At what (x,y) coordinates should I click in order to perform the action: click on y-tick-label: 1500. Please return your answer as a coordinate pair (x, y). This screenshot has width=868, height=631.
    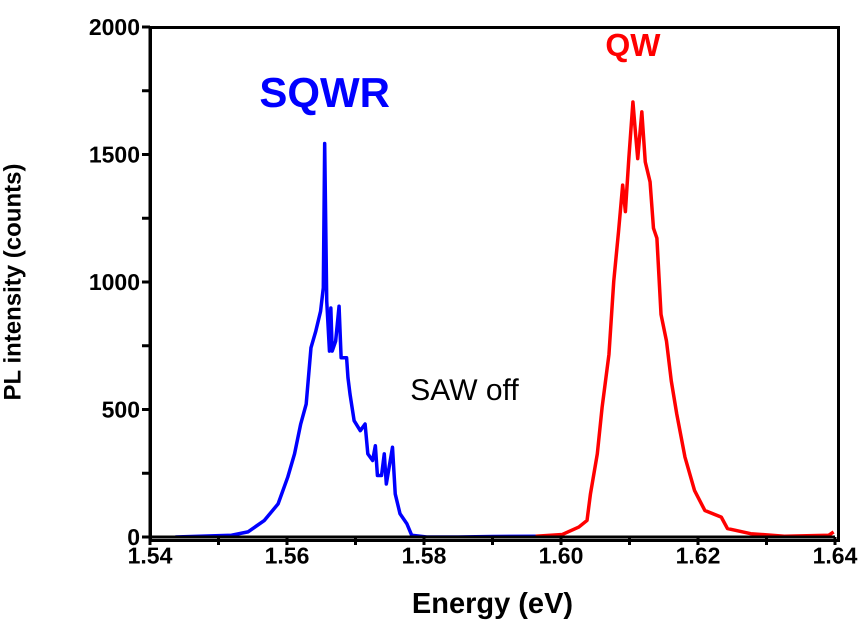
    Looking at the image, I should click on (114, 155).